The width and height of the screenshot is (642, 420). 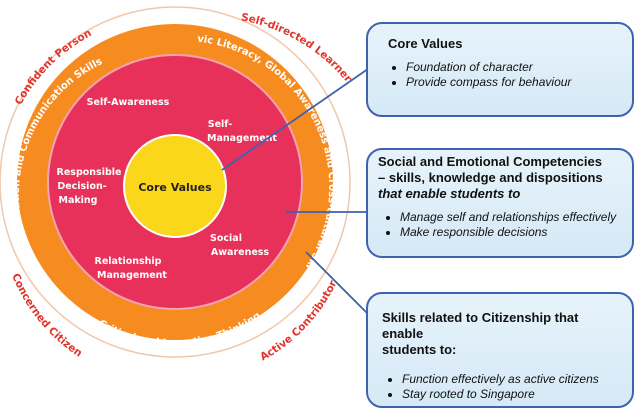 I want to click on self-management-label-1: Self-, so click(x=220, y=124).